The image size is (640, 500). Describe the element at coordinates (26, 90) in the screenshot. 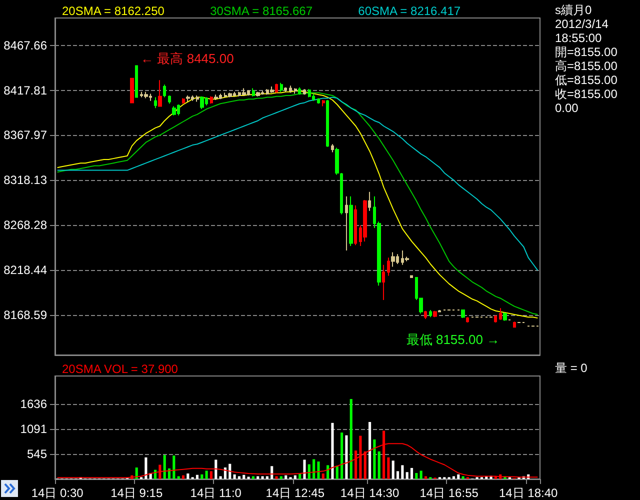

I see `y-tick-label: 8417.81` at that location.